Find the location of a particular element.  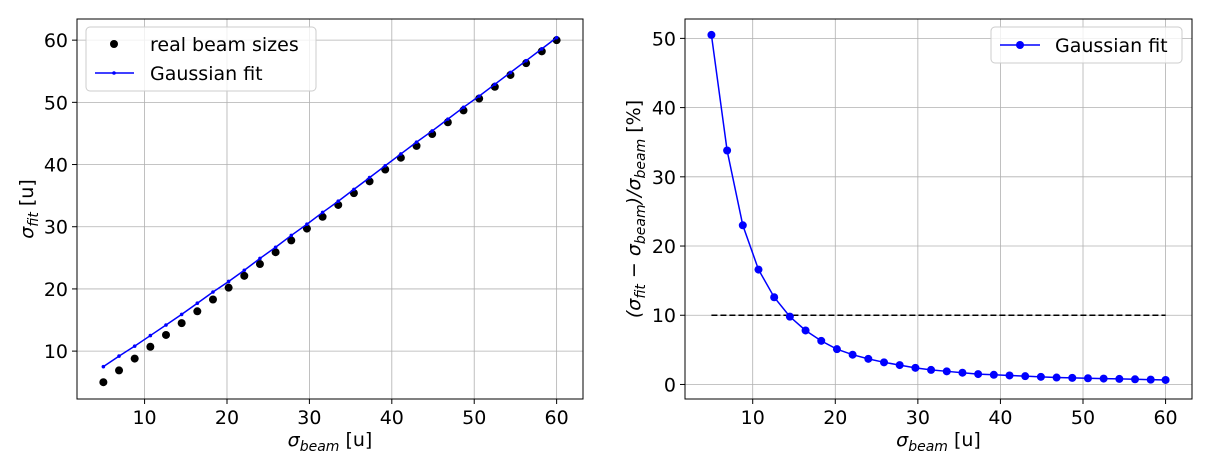

left-xlabel-sub: beam is located at coordinates (320, 447).